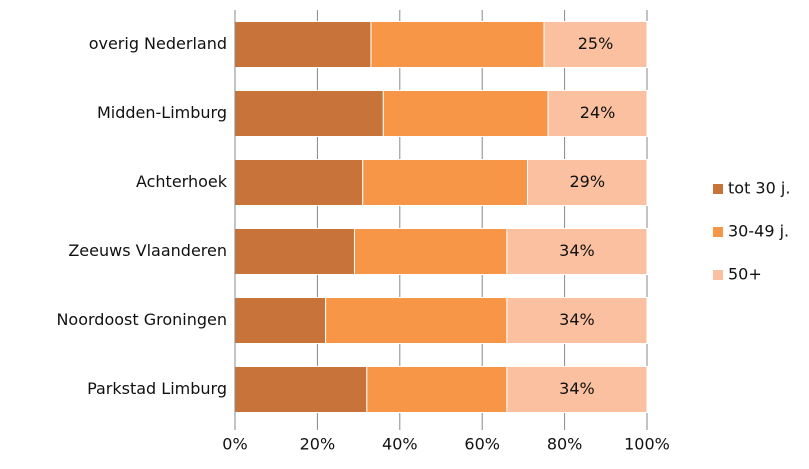 This screenshot has height=469, width=809. I want to click on x-tick-label: 100%, so click(647, 444).